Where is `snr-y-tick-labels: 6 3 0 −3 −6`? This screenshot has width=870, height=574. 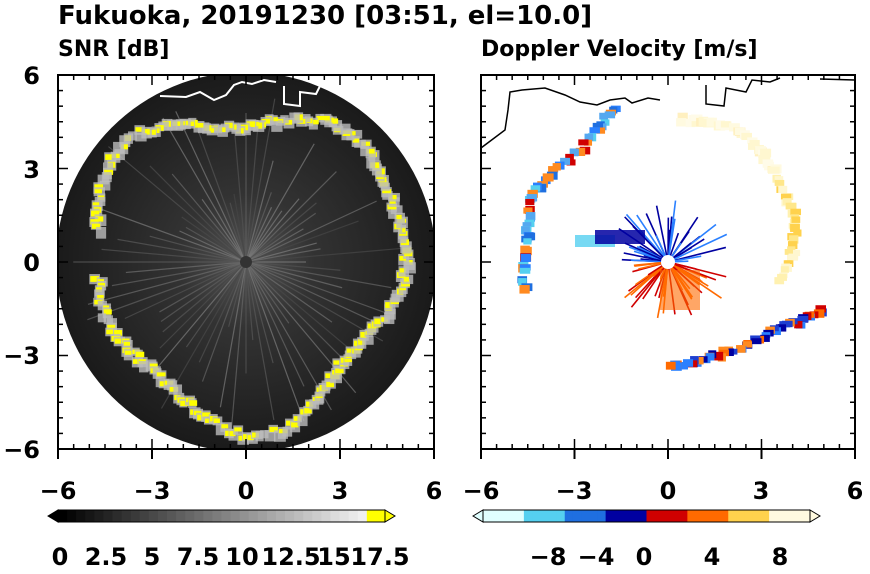
snr-y-tick-labels: 6 3 0 −3 −6 is located at coordinates (21, 263).